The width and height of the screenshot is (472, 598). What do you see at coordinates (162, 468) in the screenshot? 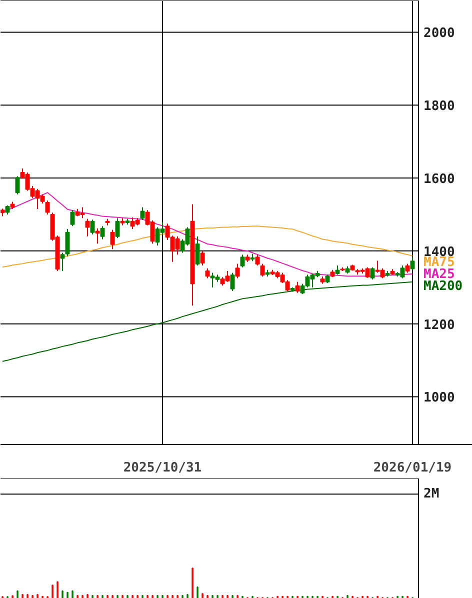
I see `x-tick-label: 2025/10/31` at bounding box center [162, 468].